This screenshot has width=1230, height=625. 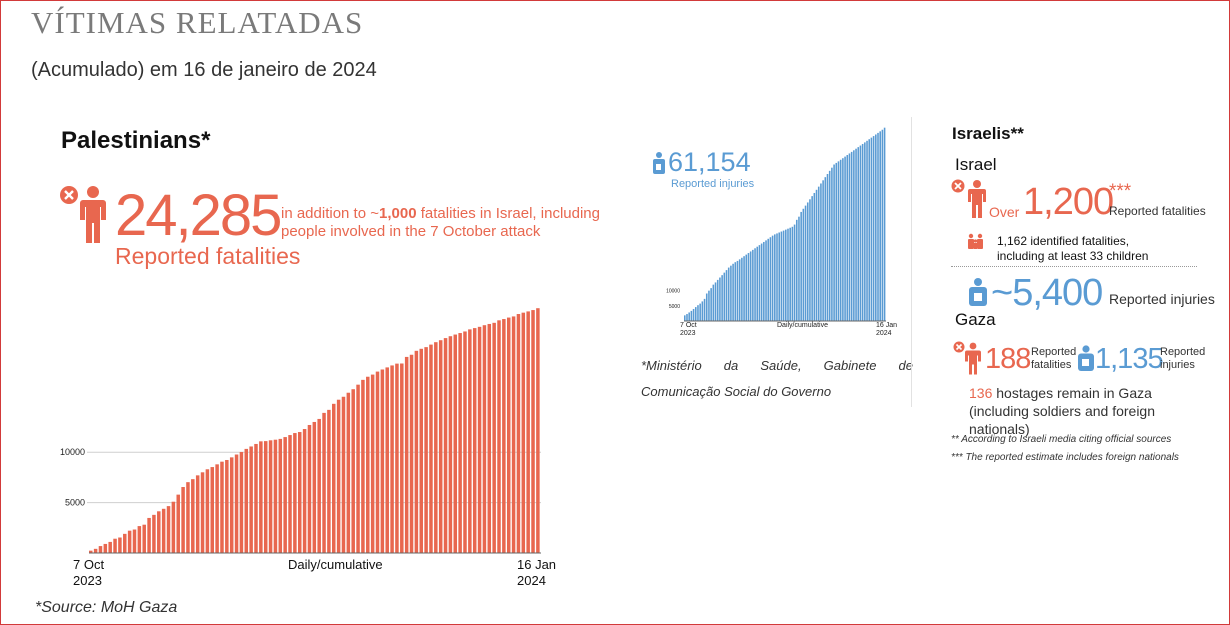 What do you see at coordinates (197, 22) in the screenshot?
I see `page-title: VÍTIMAS RELATADAS` at bounding box center [197, 22].